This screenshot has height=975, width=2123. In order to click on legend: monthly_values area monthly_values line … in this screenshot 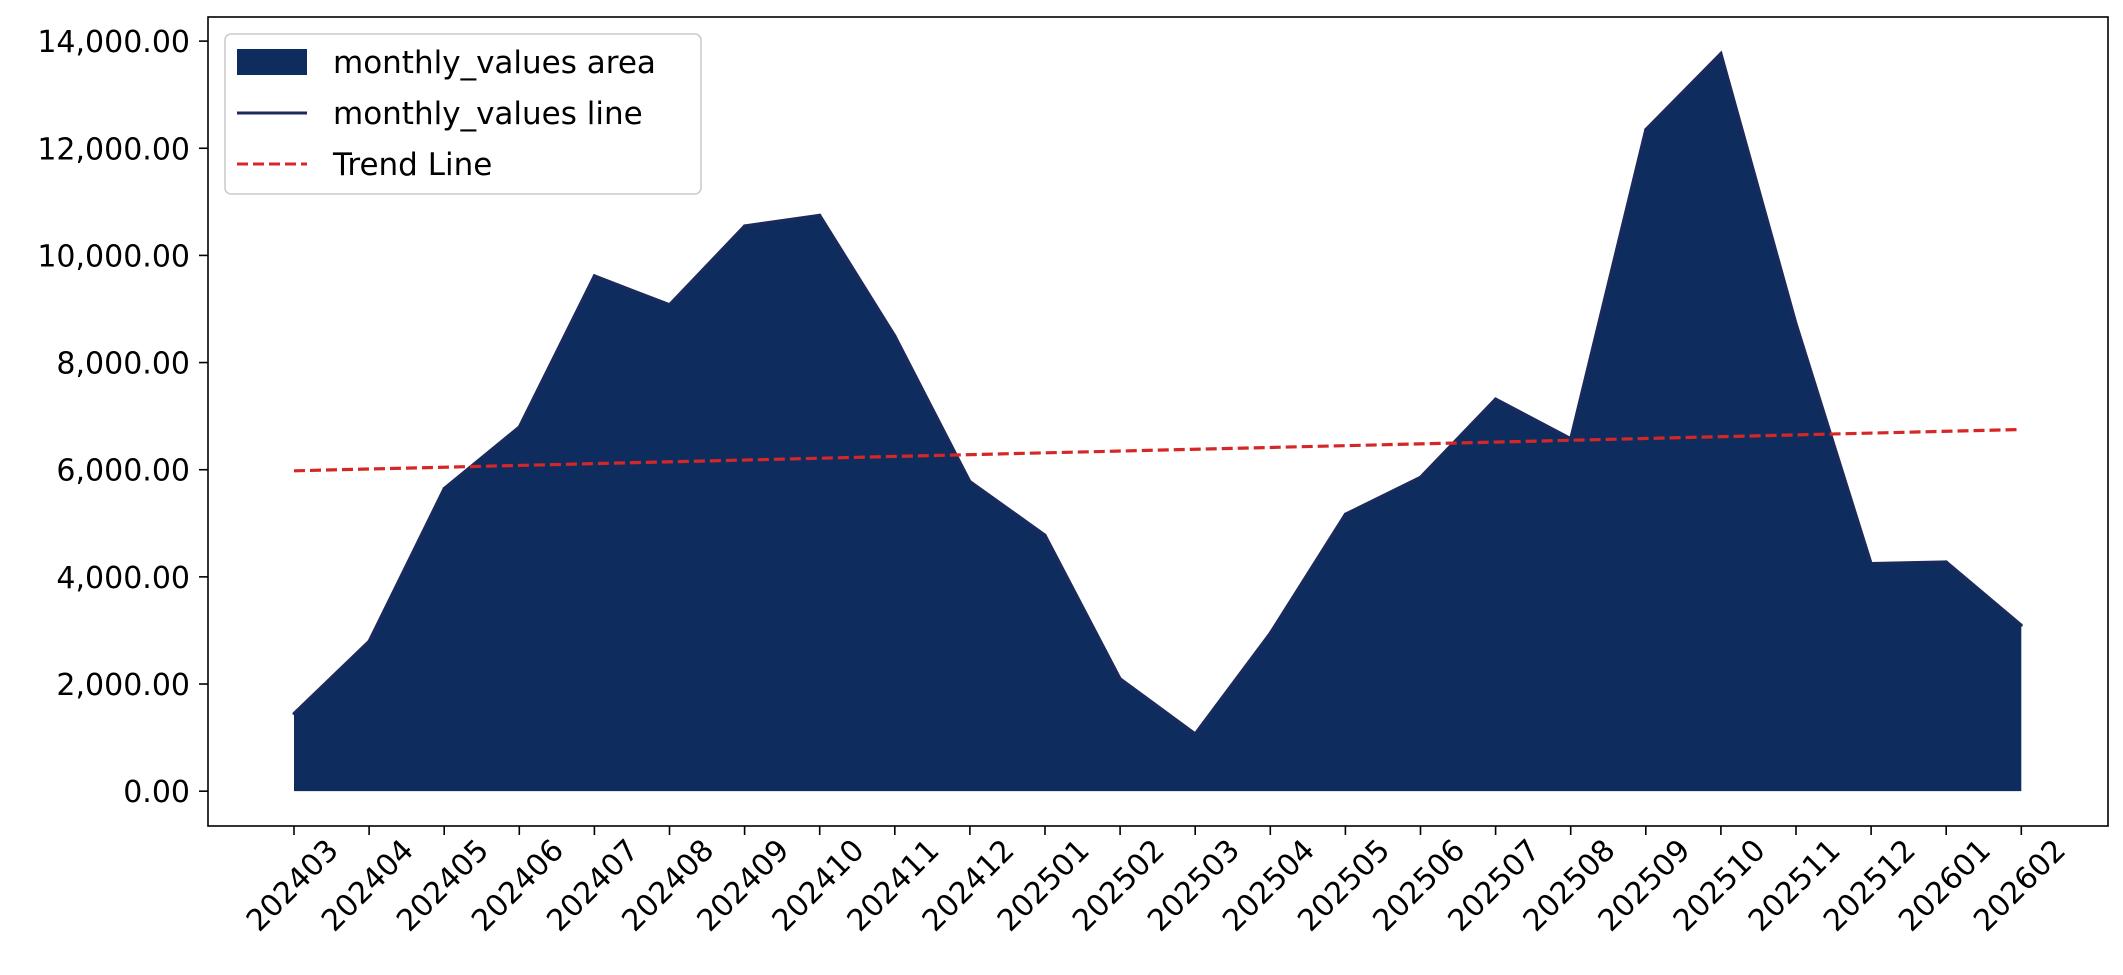, I will do `click(463, 114)`.